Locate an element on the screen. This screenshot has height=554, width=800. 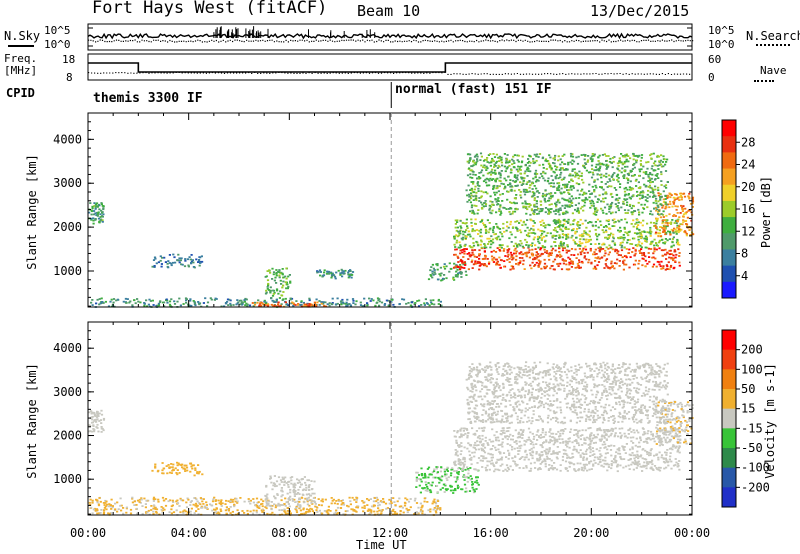
nsky-label: N.Sky is located at coordinates (22, 36).